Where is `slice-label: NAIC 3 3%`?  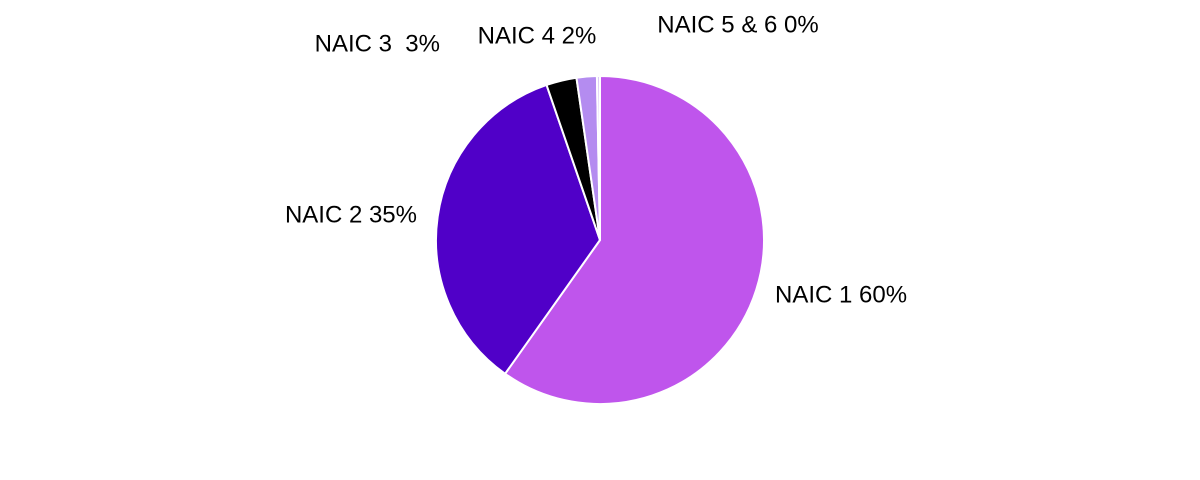
slice-label: NAIC 3 3% is located at coordinates (377, 43).